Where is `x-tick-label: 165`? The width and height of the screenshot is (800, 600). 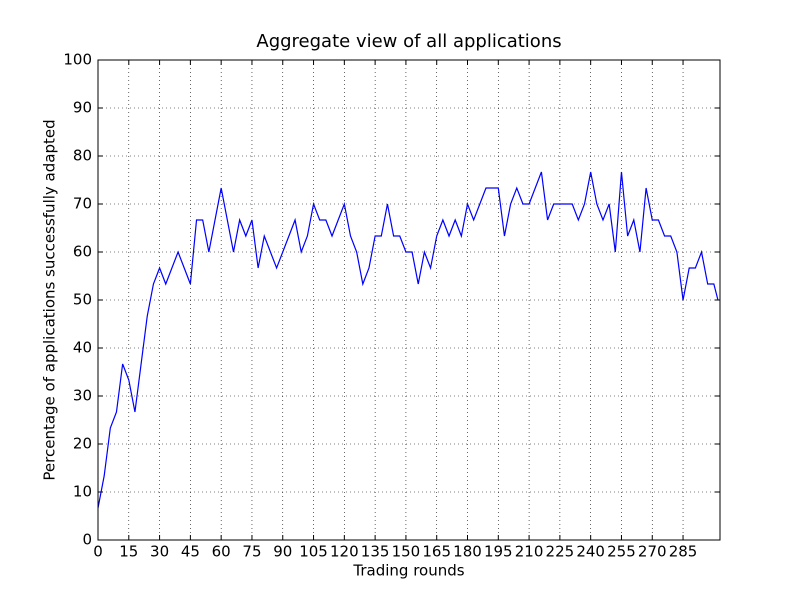
x-tick-label: 165 is located at coordinates (436, 552).